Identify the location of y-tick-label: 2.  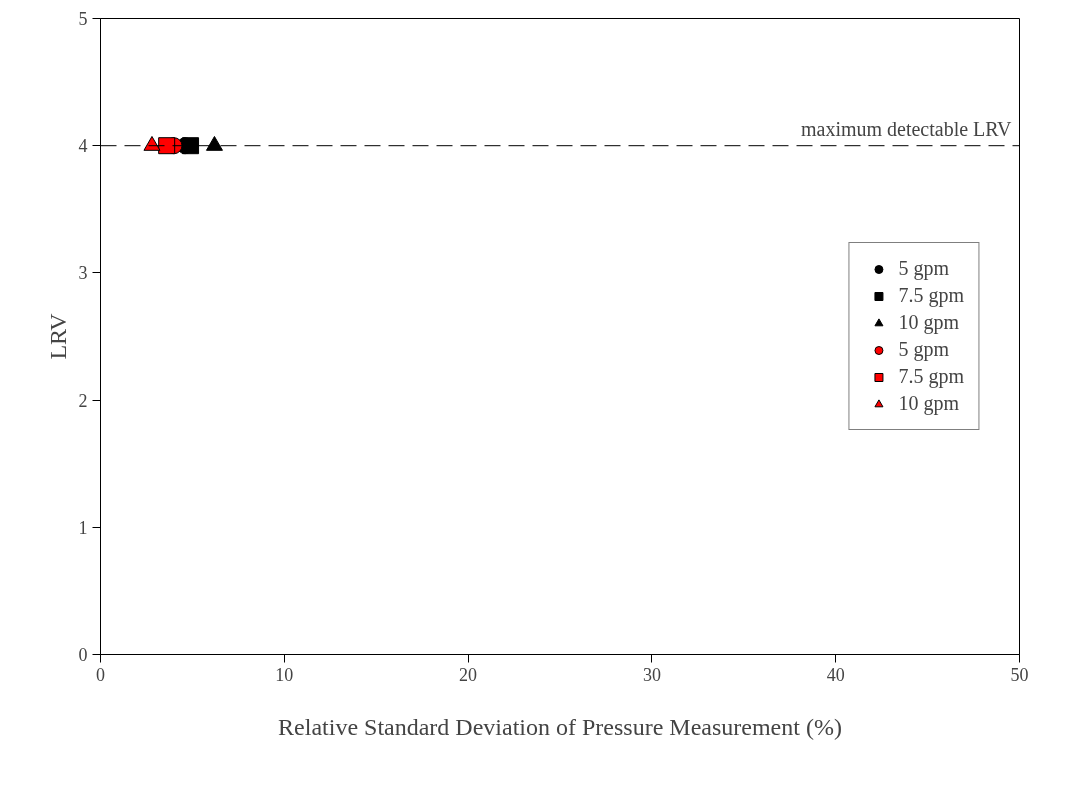
(83, 400).